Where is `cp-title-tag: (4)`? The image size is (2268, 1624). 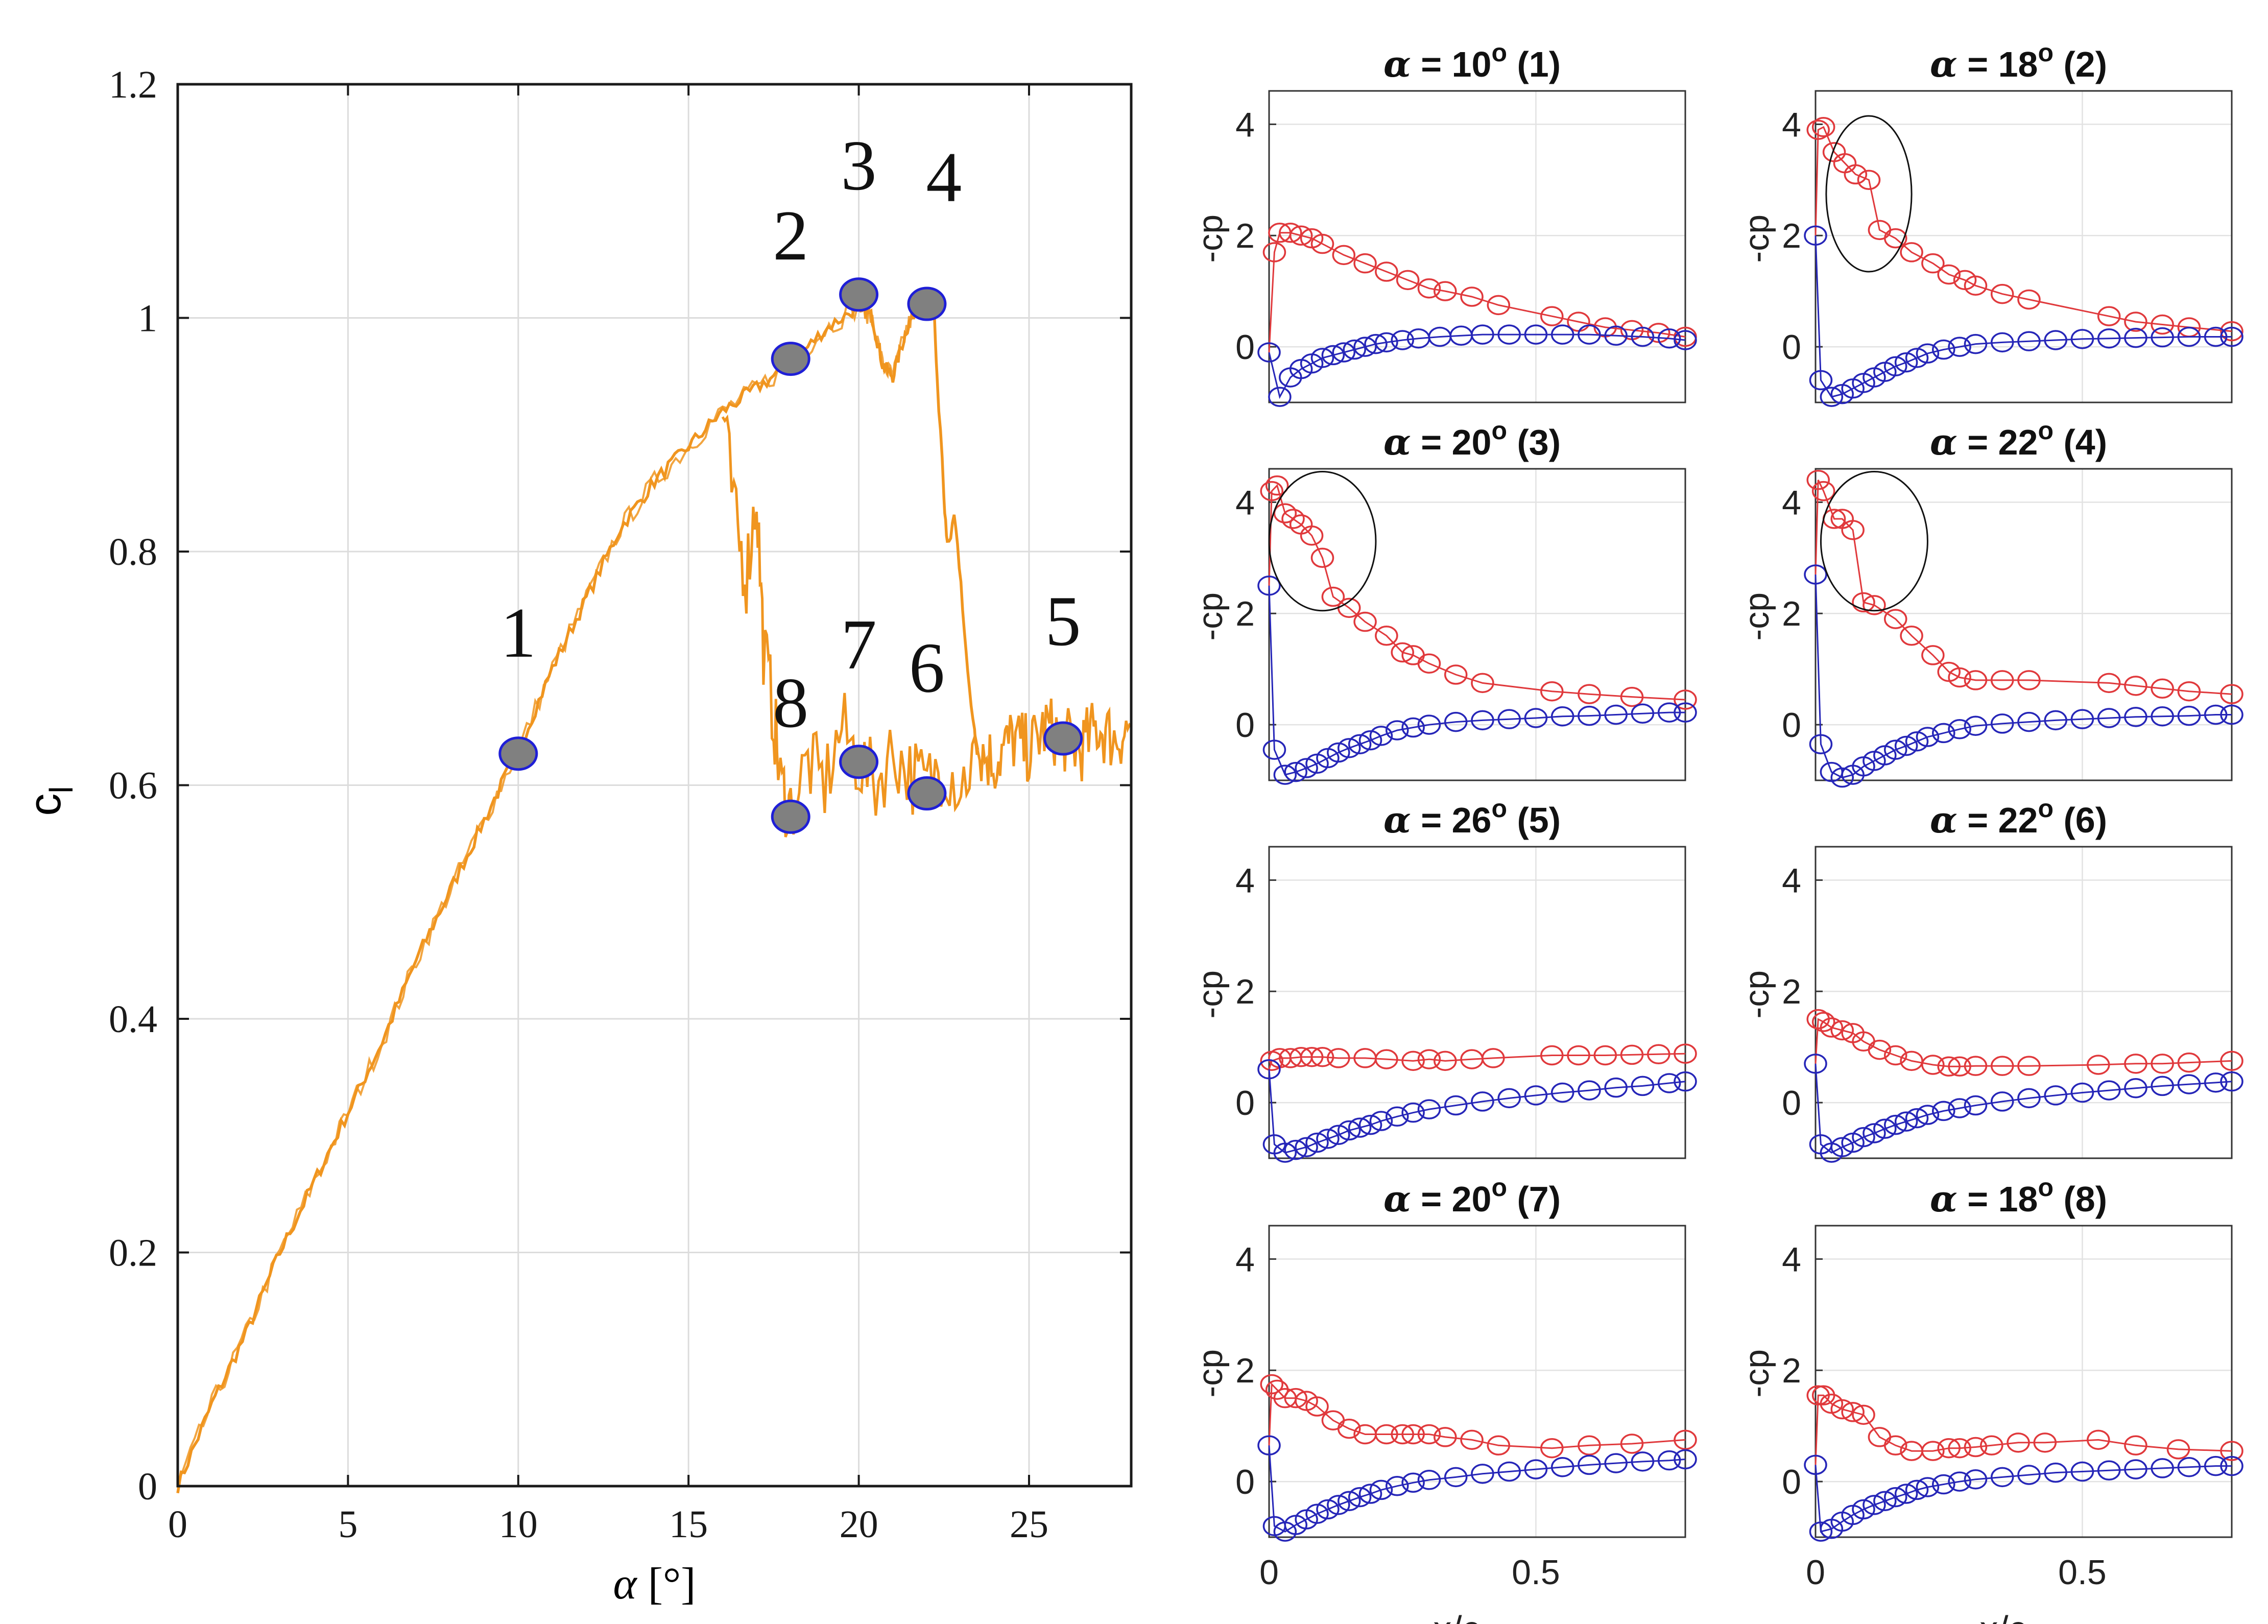
cp-title-tag: (4) is located at coordinates (2080, 442).